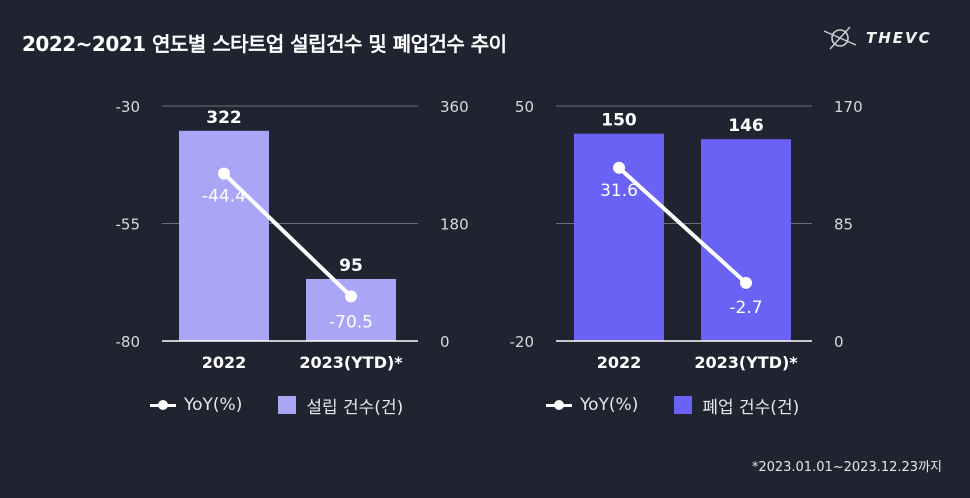 The width and height of the screenshot is (970, 498). I want to click on right-axis-tick-label: 170, so click(848, 107).